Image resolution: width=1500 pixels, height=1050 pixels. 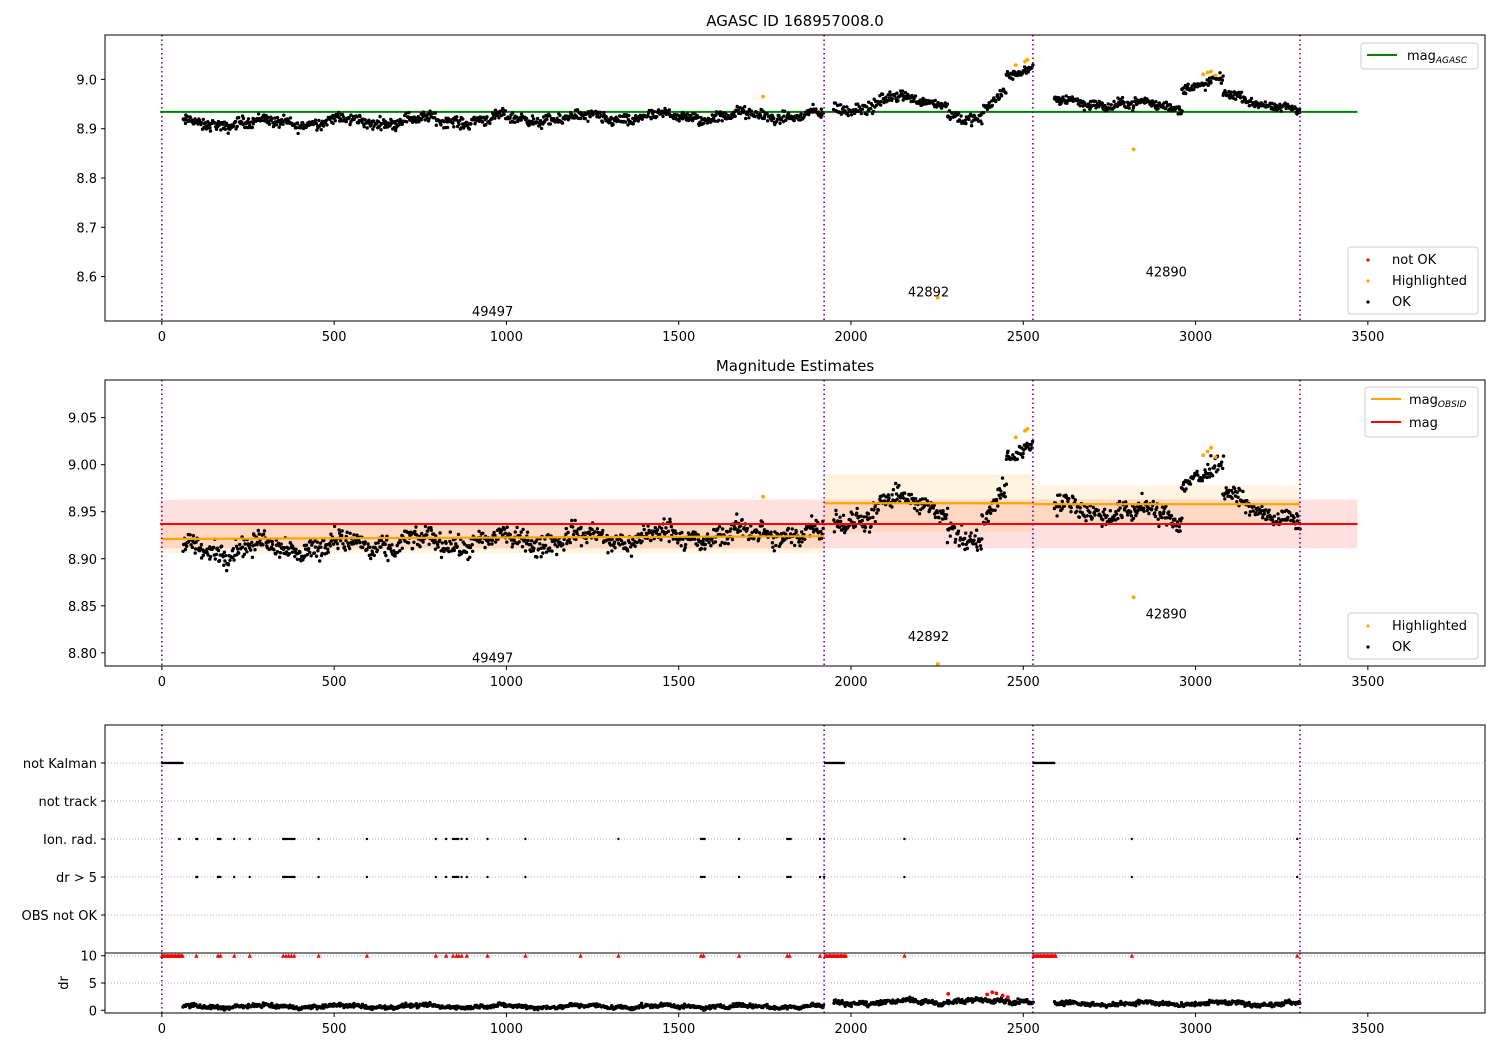 I want to click on dr-clipped-marker, so click(x=703, y=955).